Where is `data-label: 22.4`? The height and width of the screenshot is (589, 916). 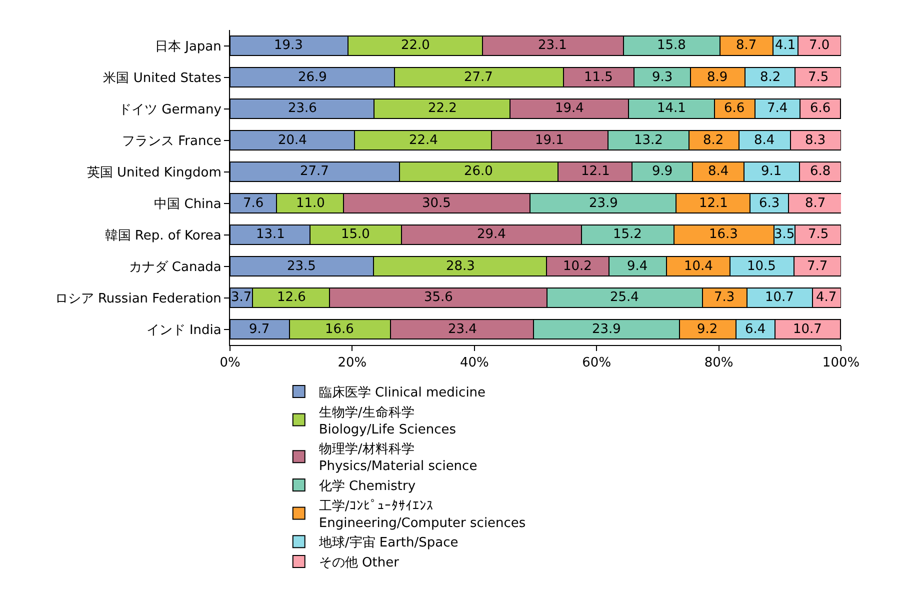 data-label: 22.4 is located at coordinates (423, 140).